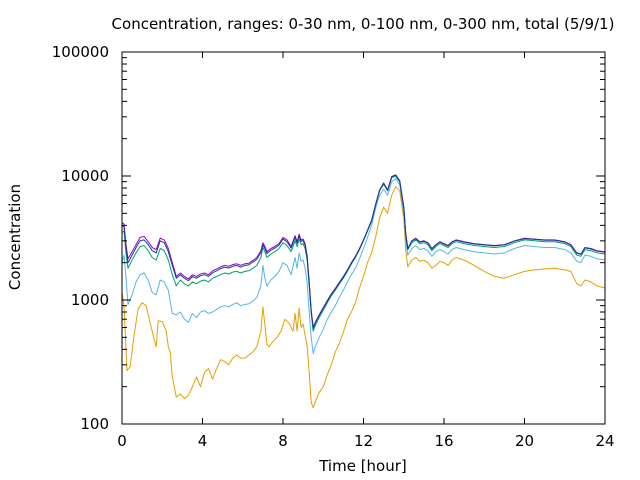 The width and height of the screenshot is (640, 480). I want to click on x-tick-label: 8, so click(283, 441).